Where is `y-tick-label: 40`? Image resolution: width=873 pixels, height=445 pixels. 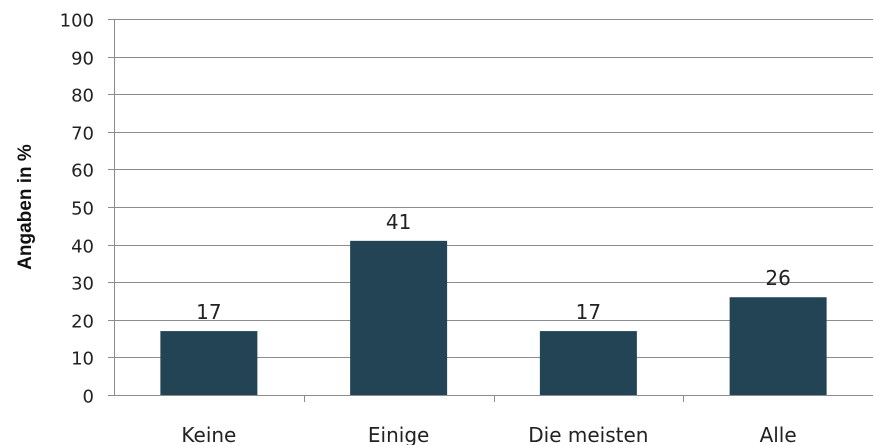
y-tick-label: 40 is located at coordinates (82, 247).